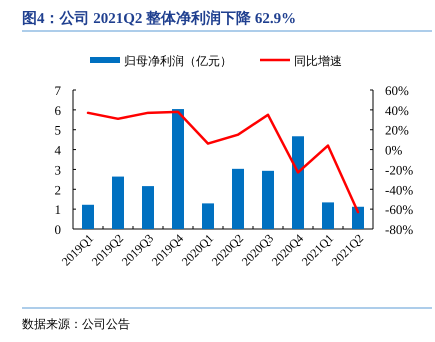 The width and height of the screenshot is (435, 342). I want to click on y2-tick-label: -60%, so click(399, 210).